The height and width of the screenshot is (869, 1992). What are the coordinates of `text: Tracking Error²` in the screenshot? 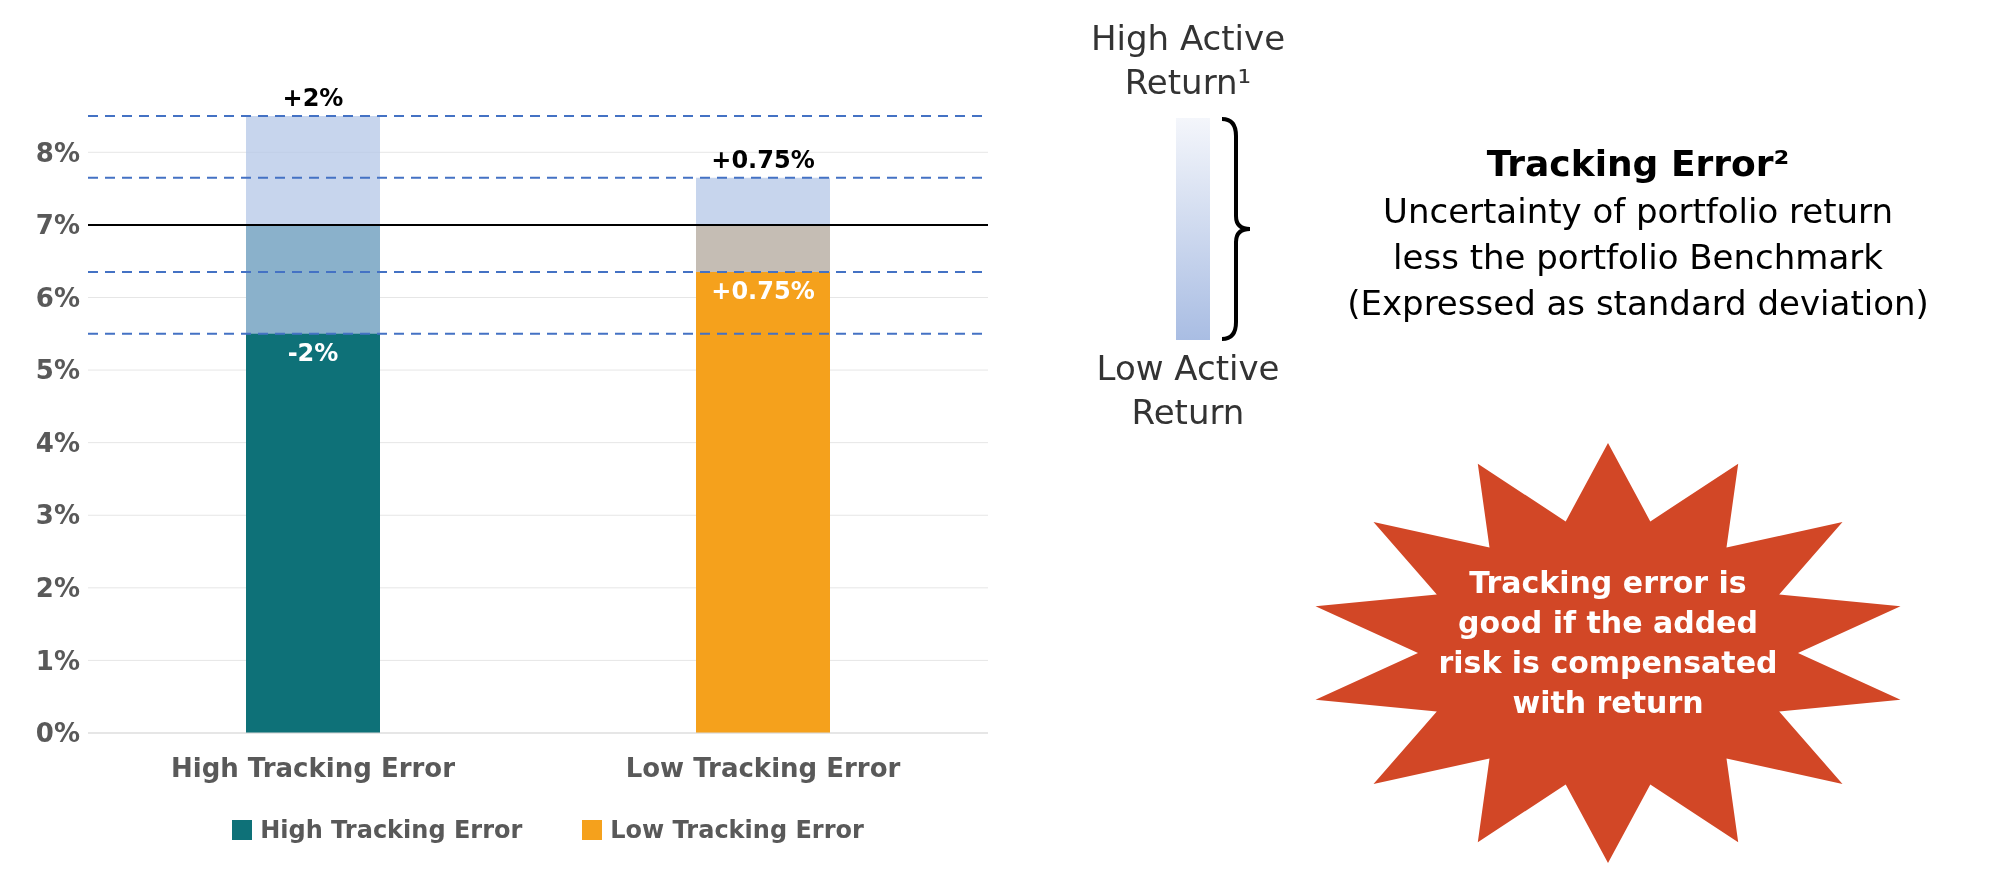 It's located at (1638, 164).